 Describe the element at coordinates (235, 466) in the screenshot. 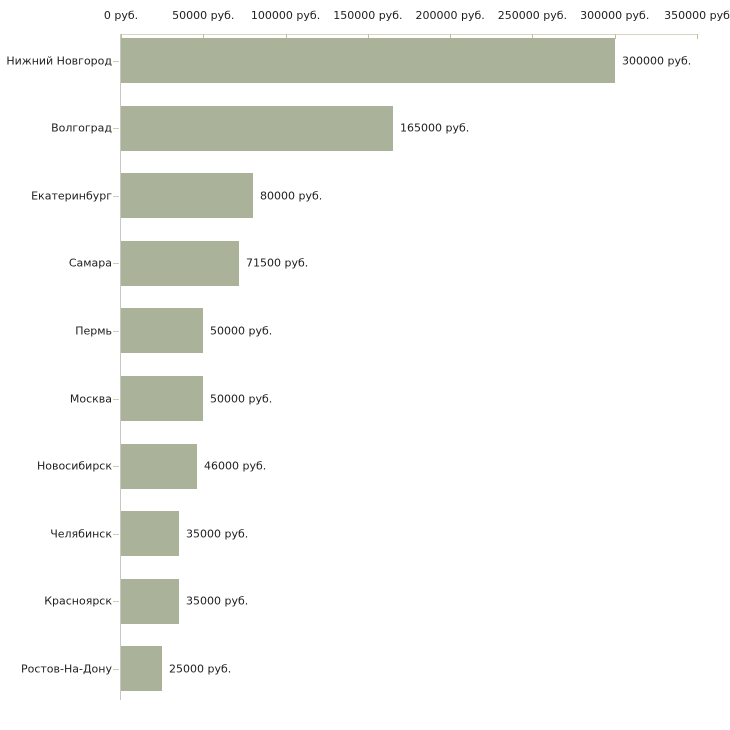

I see `value-label: 46000 руб.` at that location.